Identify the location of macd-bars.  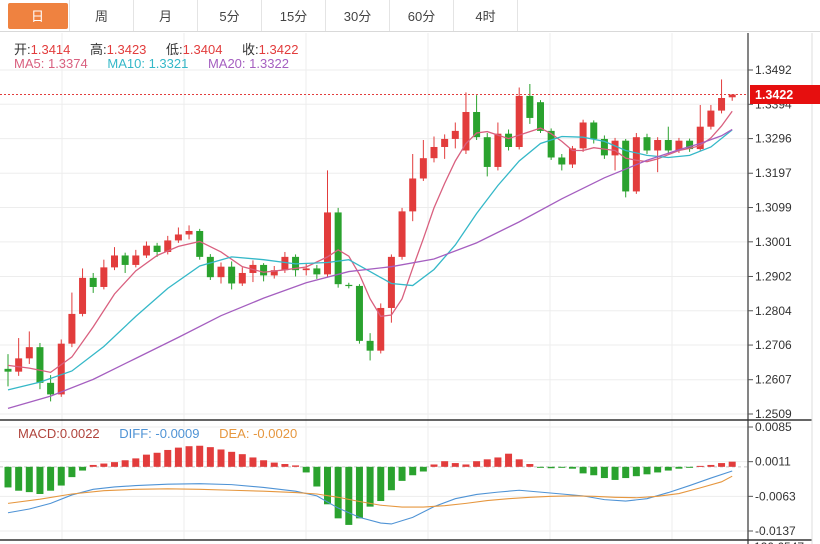
(370, 485).